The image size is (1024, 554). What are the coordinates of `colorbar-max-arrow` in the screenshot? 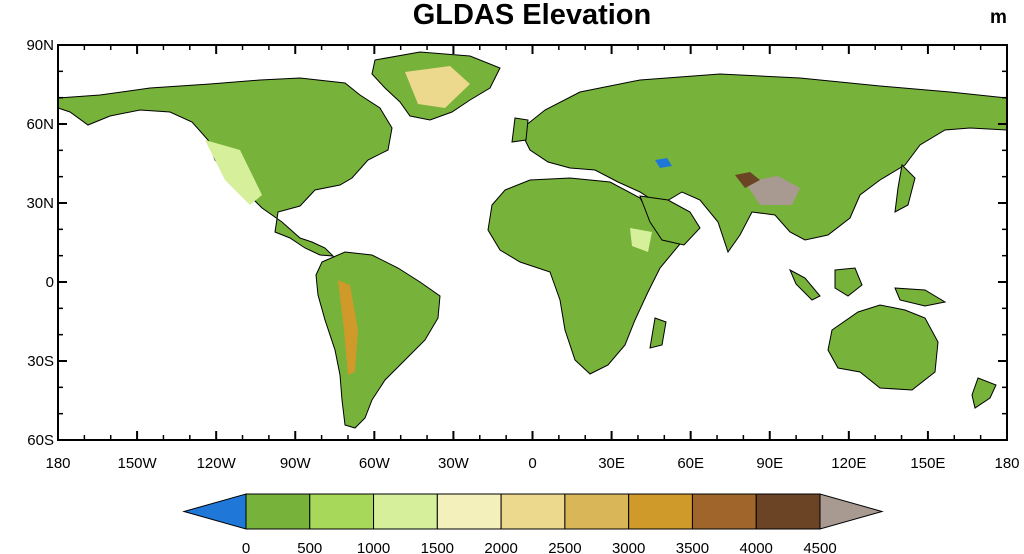 It's located at (851, 511).